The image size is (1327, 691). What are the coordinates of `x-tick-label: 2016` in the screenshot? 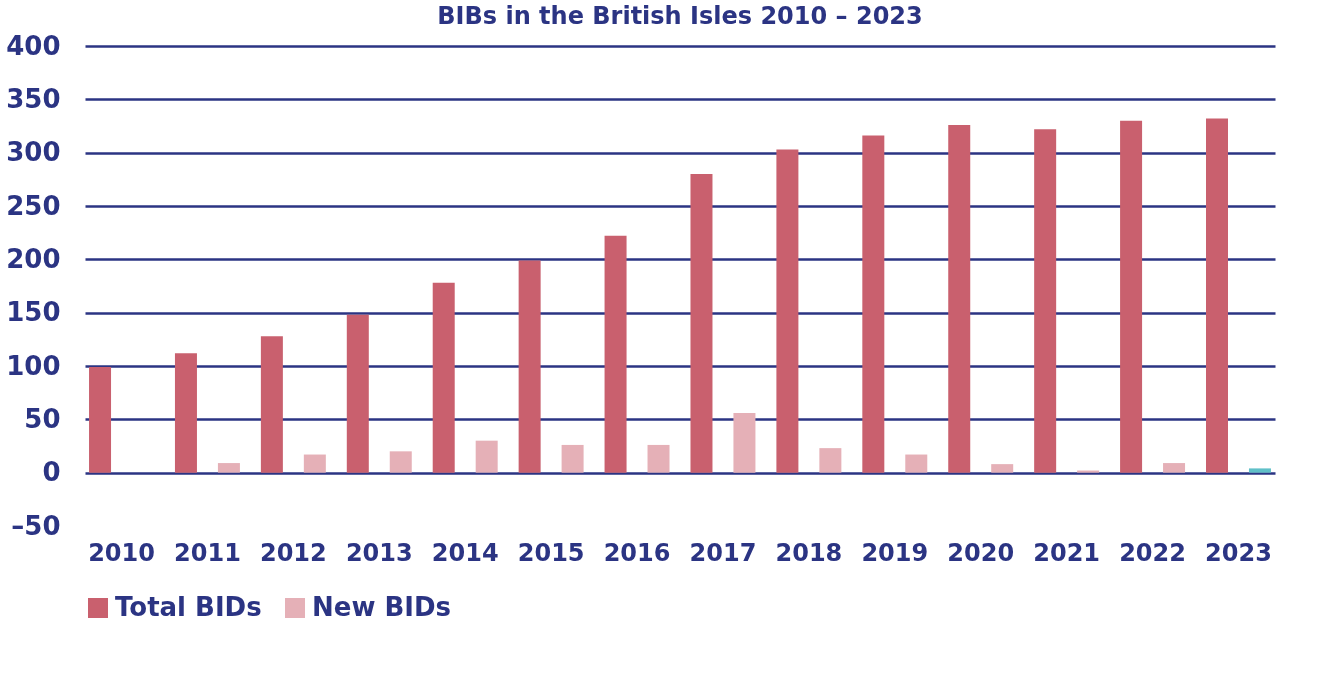 It's located at (637, 552).